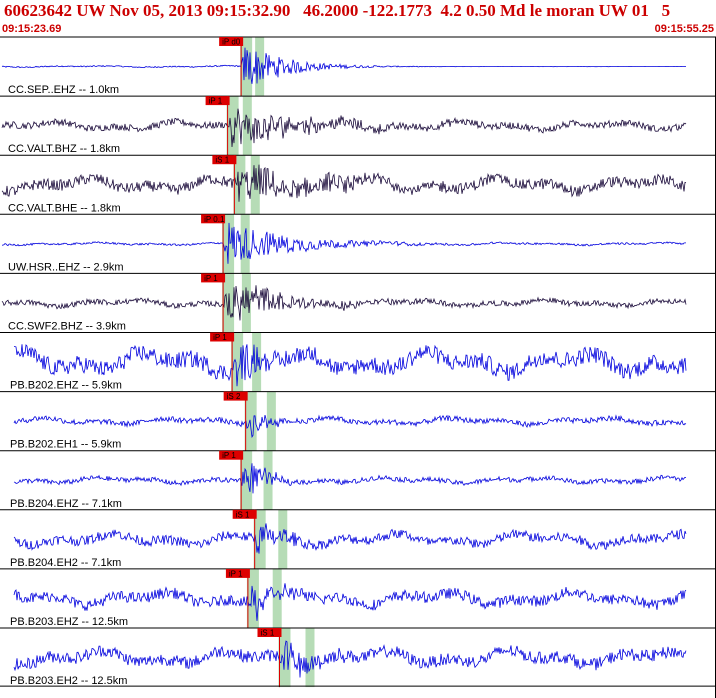 The height and width of the screenshot is (698, 716). What do you see at coordinates (64, 208) in the screenshot?
I see `station-label: CC.VALT.BHE -- 1.8km` at bounding box center [64, 208].